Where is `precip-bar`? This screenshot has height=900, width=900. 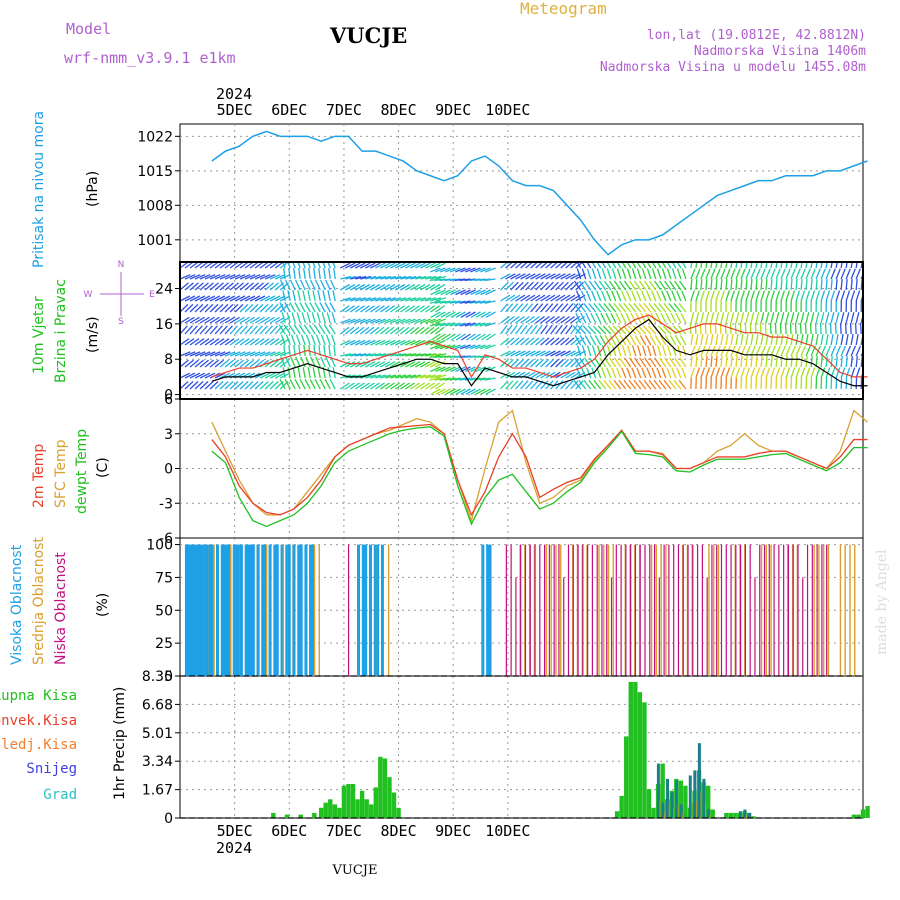
precip-bar is located at coordinates (273, 815).